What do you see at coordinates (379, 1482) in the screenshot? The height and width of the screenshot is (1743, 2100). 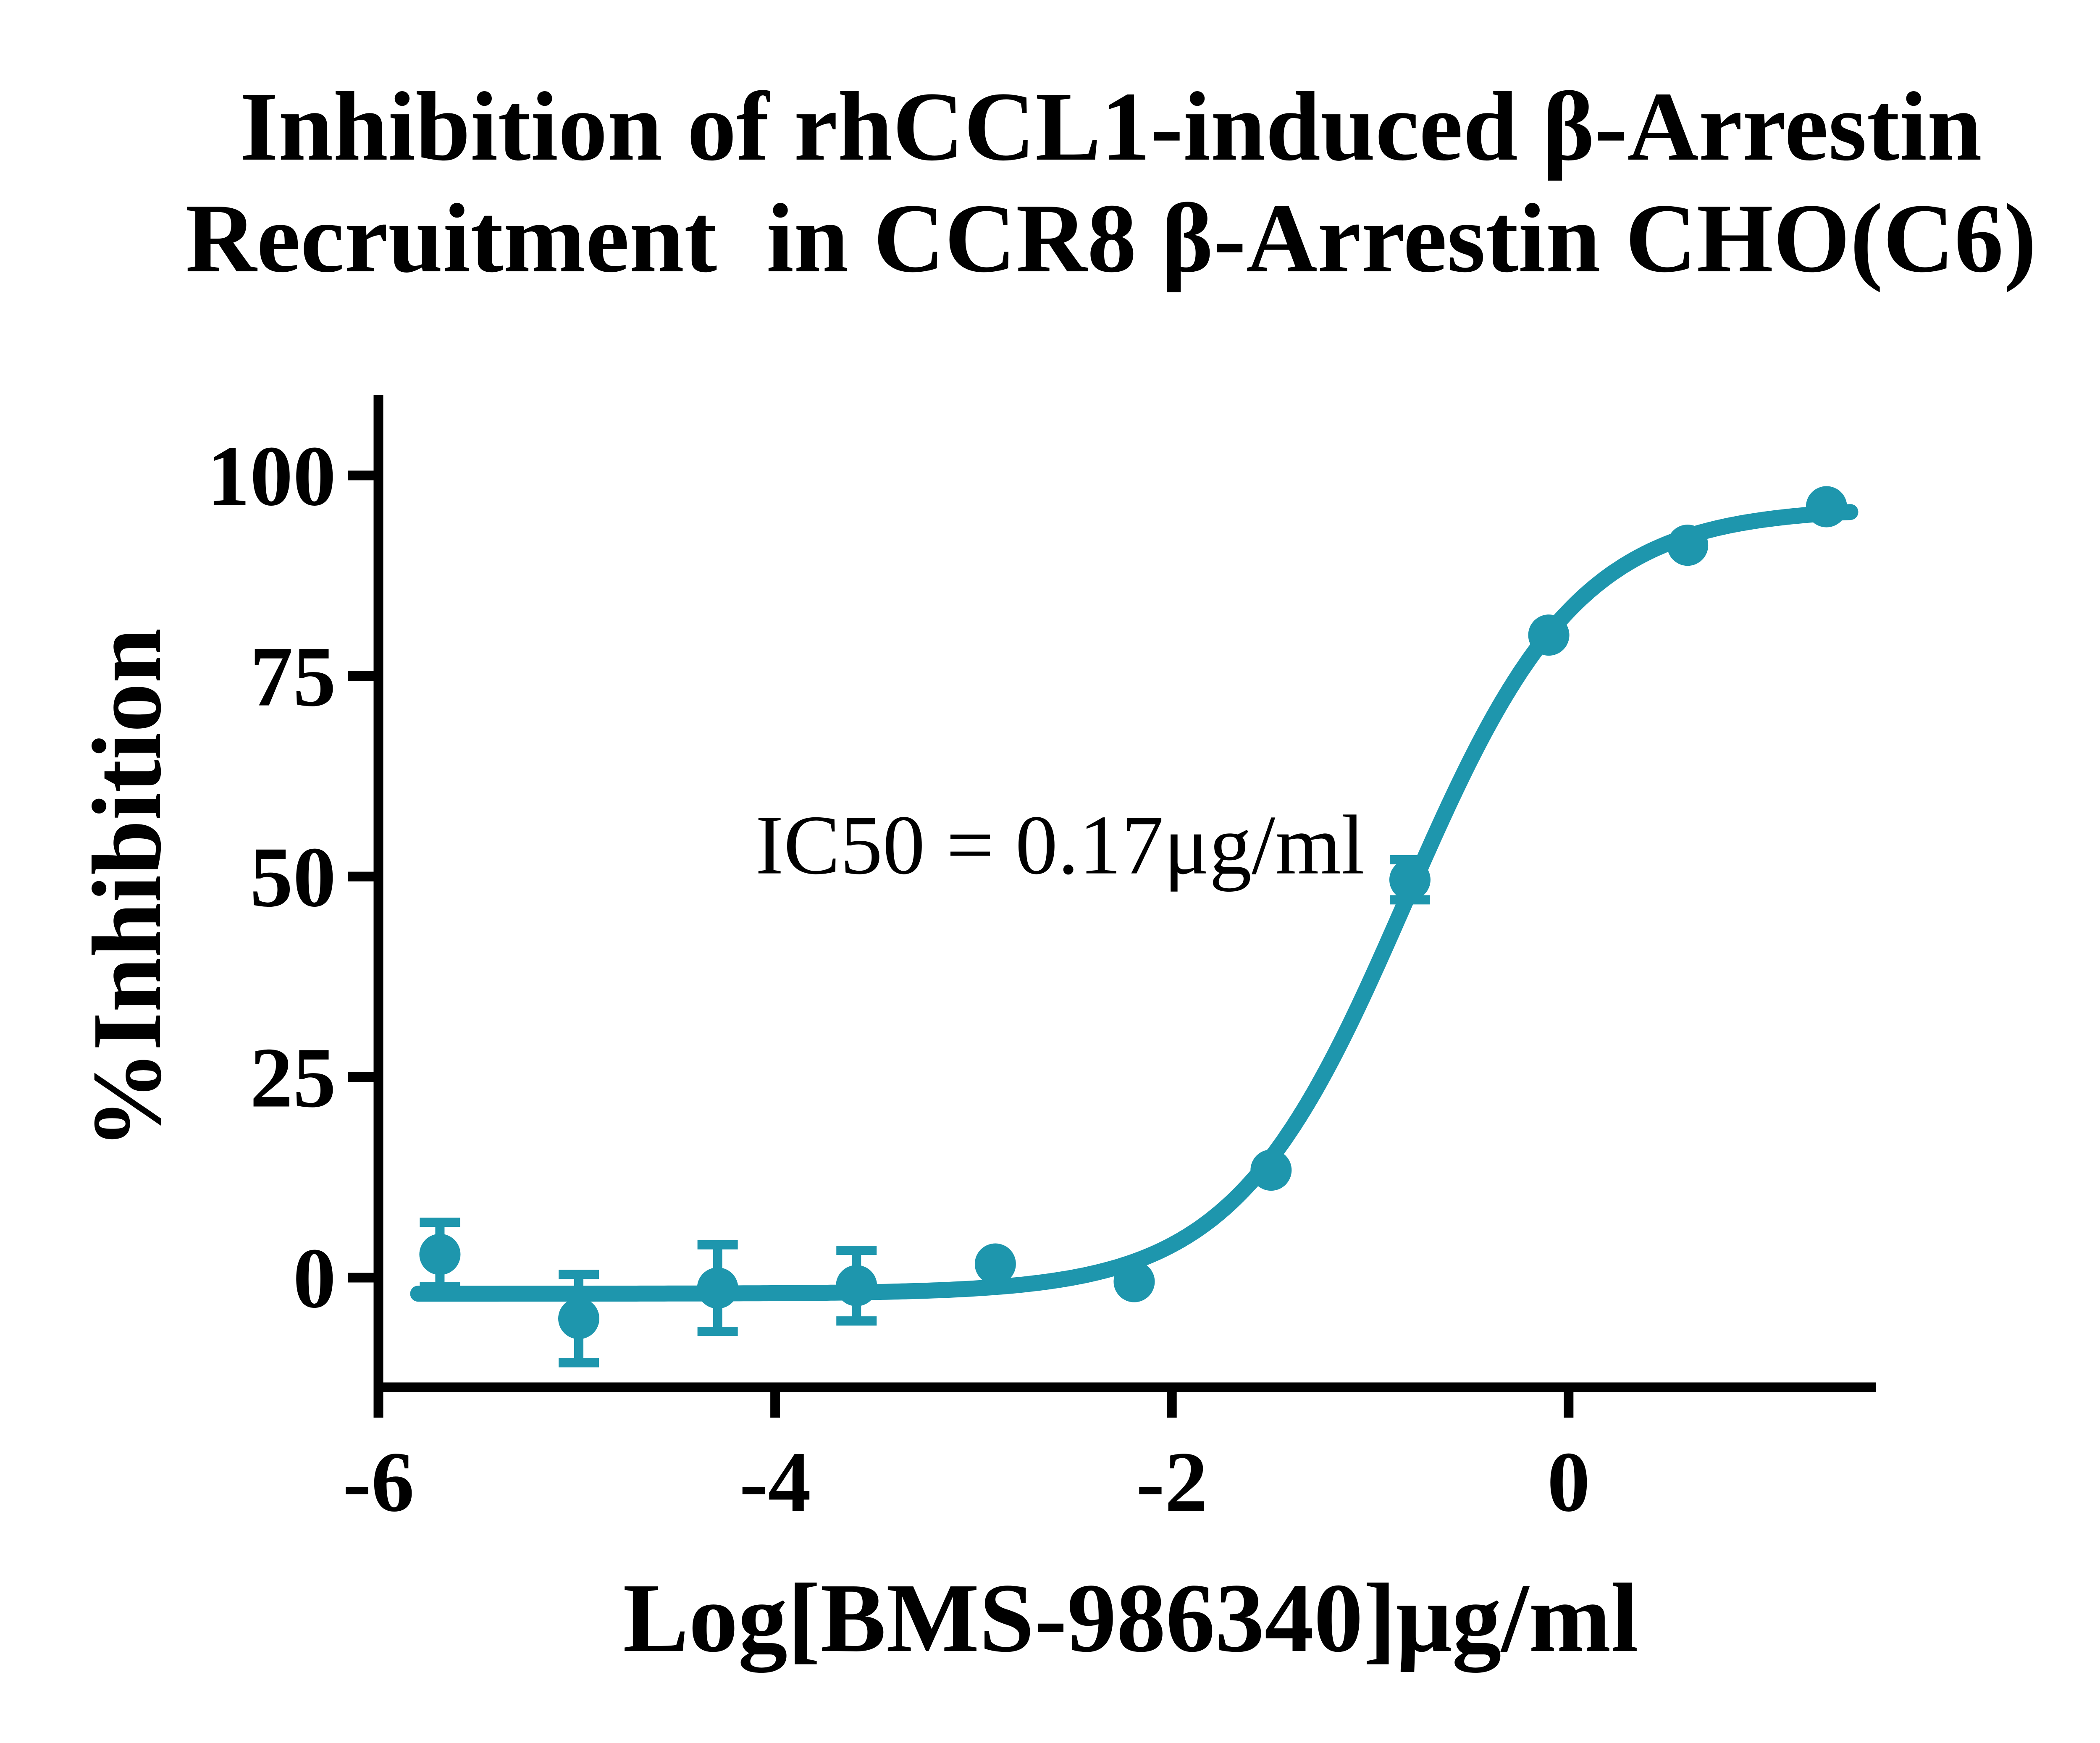 I see `x-tick-label: -6` at bounding box center [379, 1482].